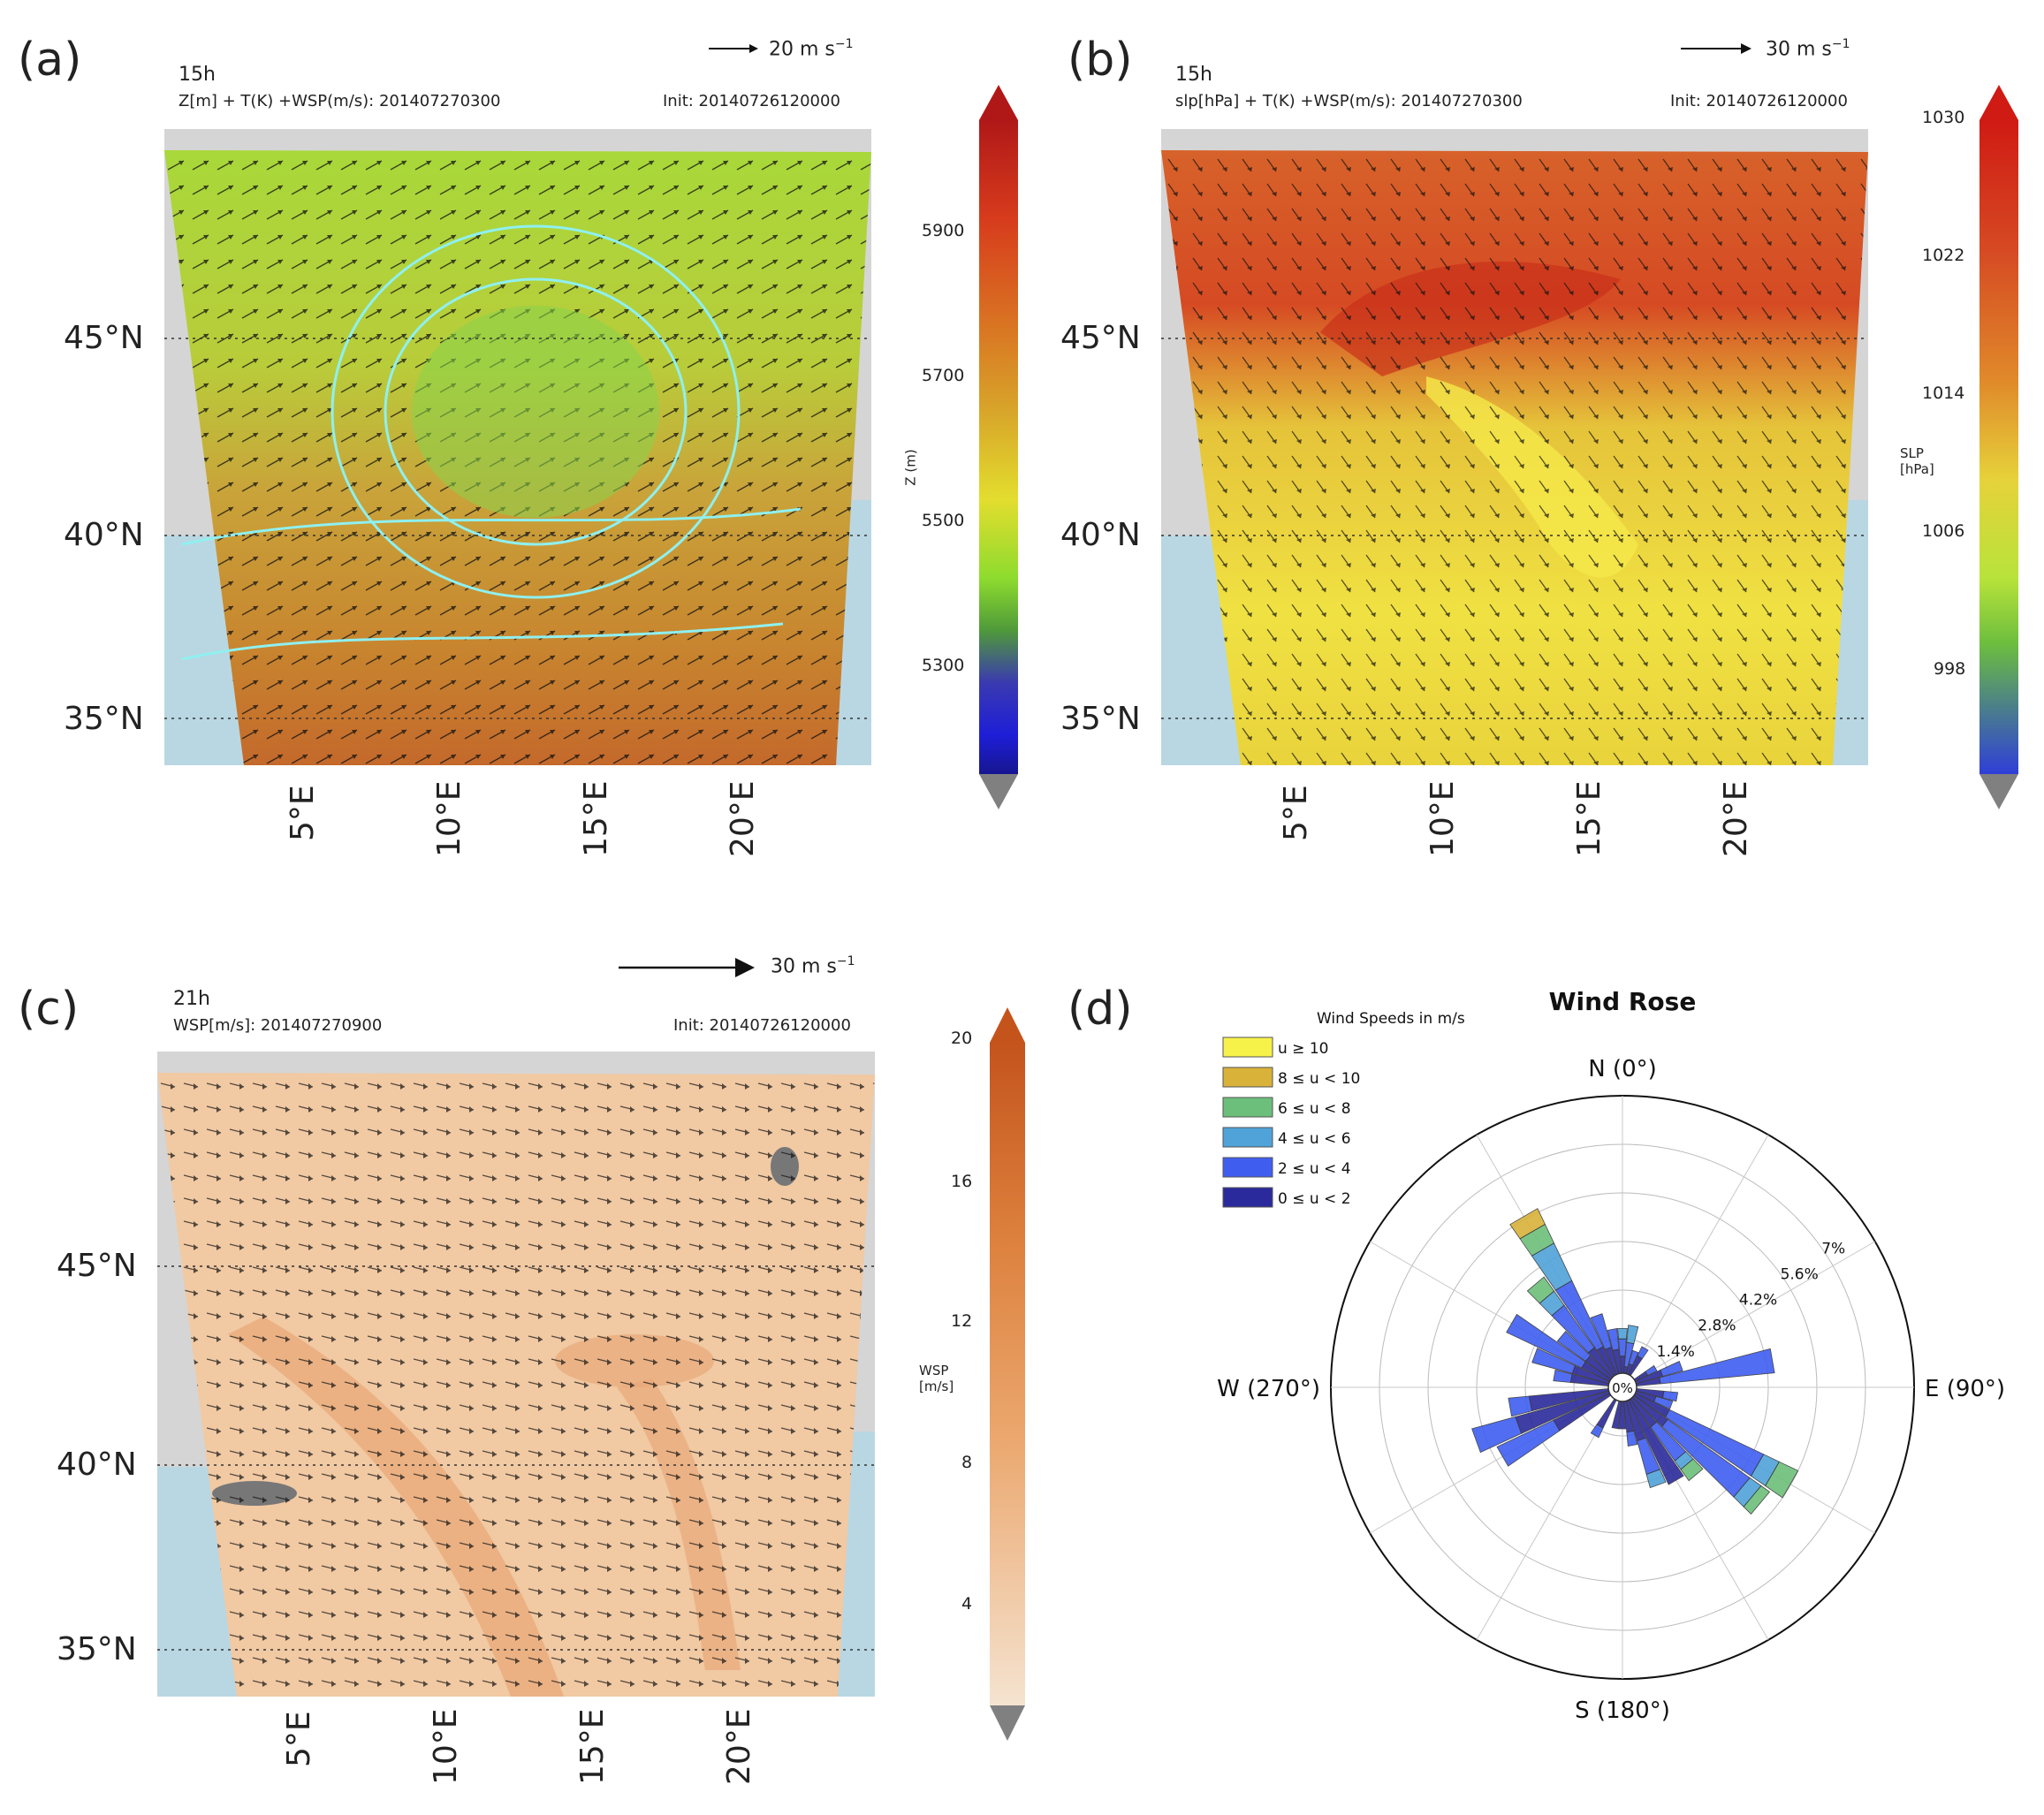 The image size is (2044, 1815). Describe the element at coordinates (962, 1181) in the screenshot. I see `panel-c-cb-tick: 16` at that location.